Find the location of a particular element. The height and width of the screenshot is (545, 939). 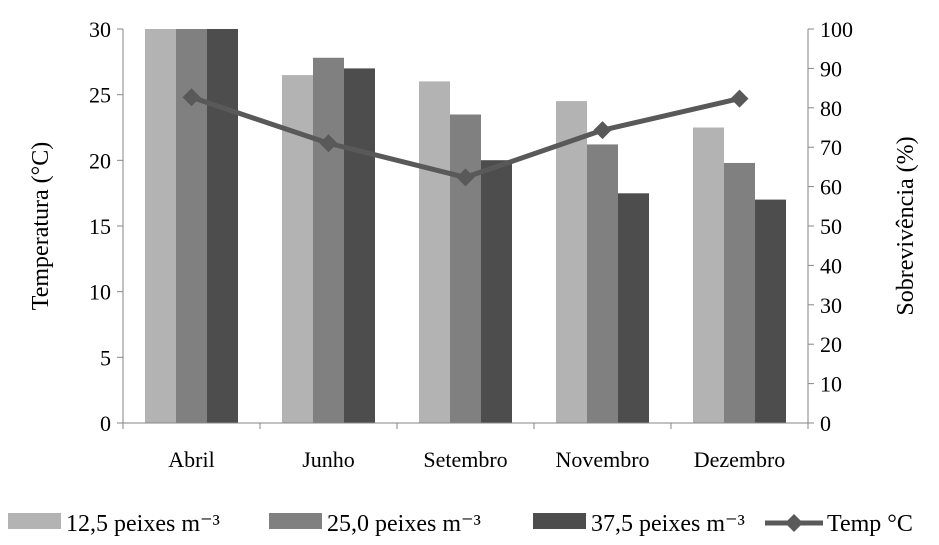

x-tick-label: Novembro is located at coordinates (602, 459).